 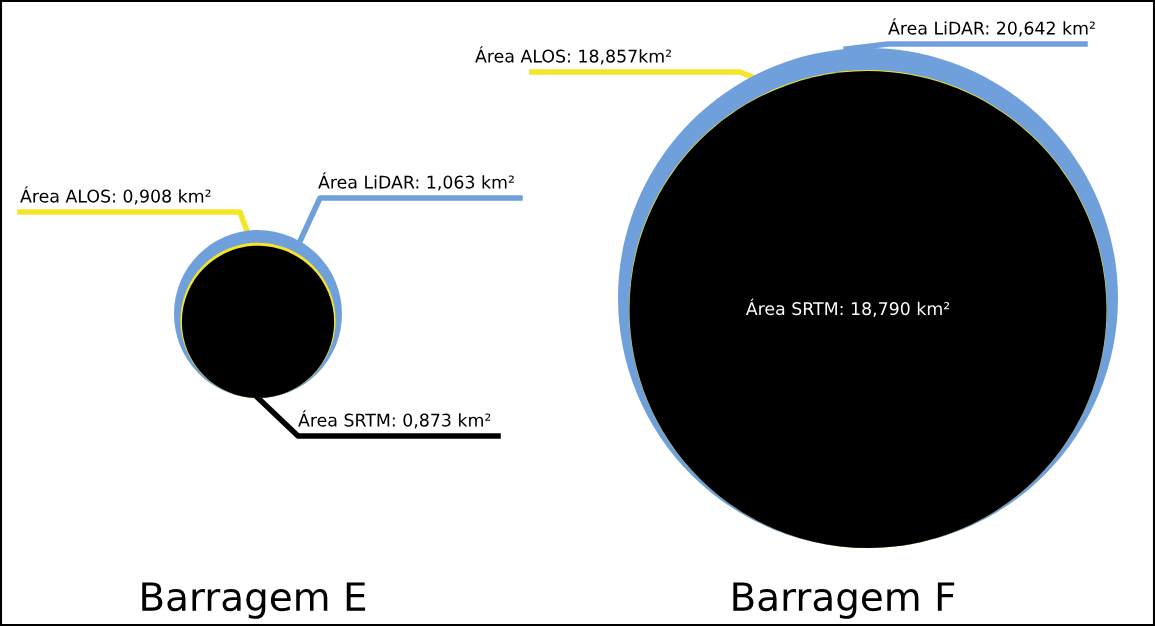 What do you see at coordinates (254, 600) in the screenshot?
I see `category-label: Barragem E` at bounding box center [254, 600].